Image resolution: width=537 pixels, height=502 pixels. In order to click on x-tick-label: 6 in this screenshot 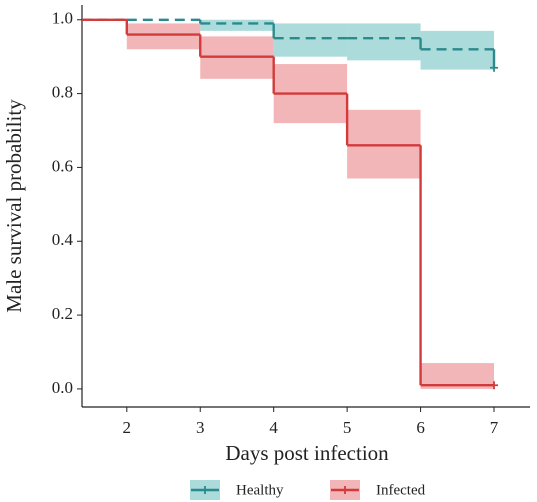, I will do `click(420, 427)`.